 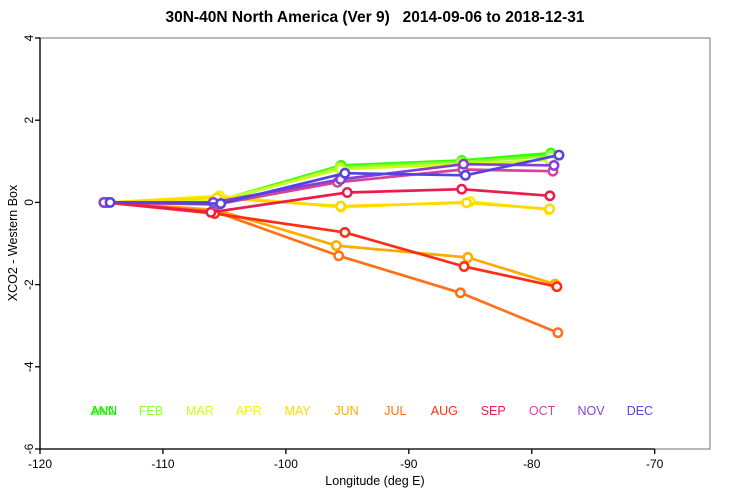 I want to click on x-tick-label: -100, so click(x=286, y=464).